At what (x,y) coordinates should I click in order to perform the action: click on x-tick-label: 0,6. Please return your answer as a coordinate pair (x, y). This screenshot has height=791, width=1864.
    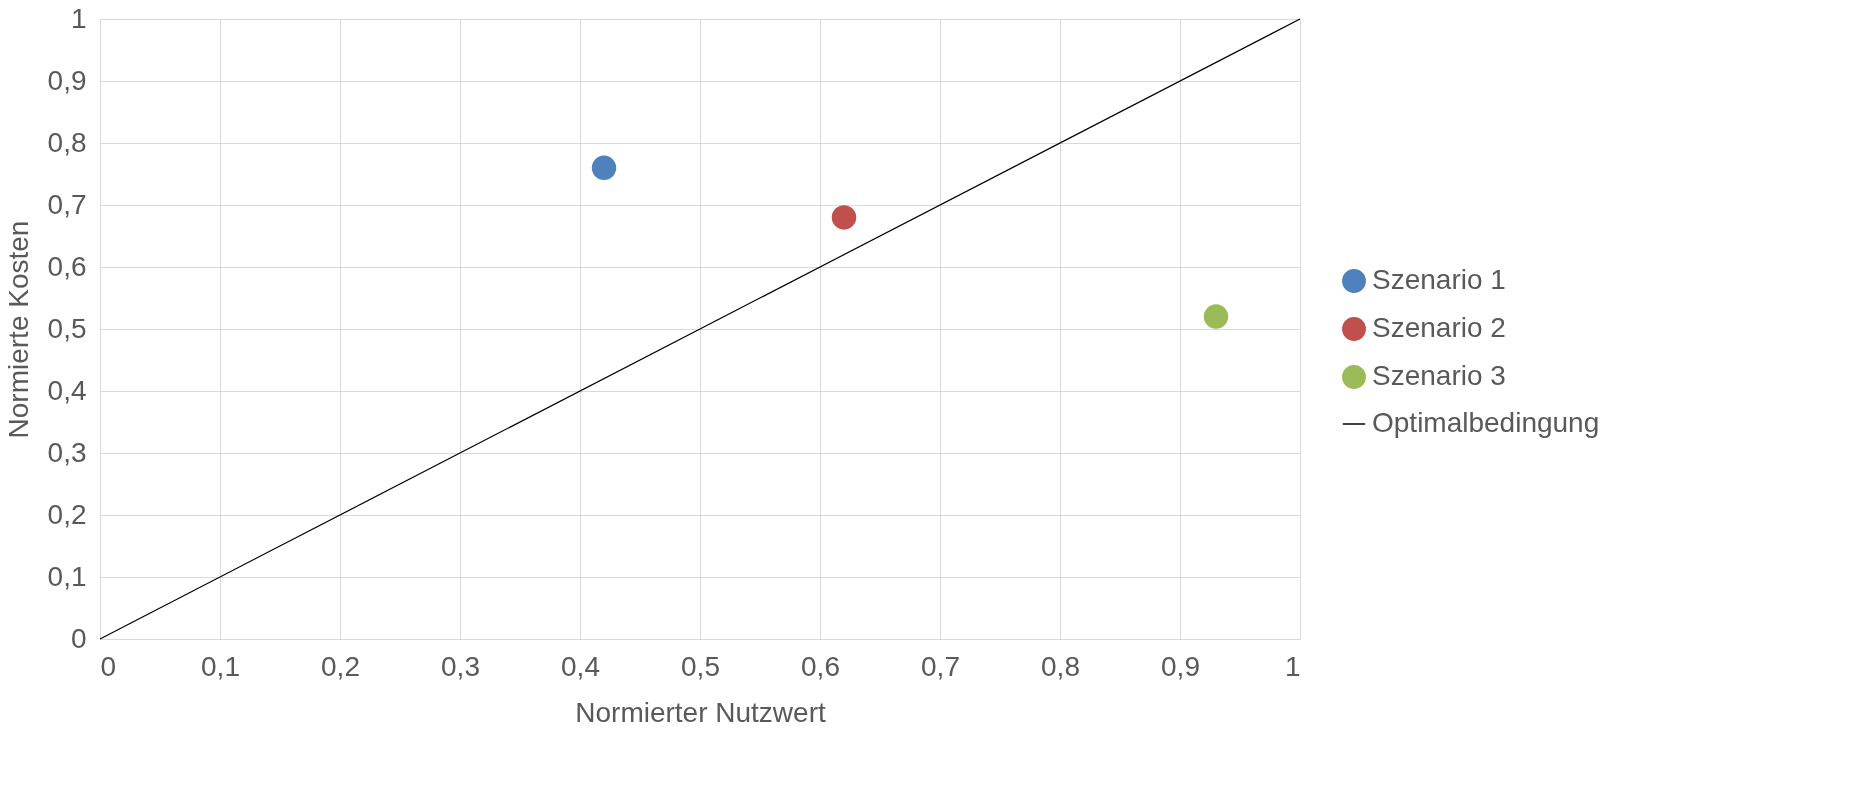
    Looking at the image, I should click on (820, 666).